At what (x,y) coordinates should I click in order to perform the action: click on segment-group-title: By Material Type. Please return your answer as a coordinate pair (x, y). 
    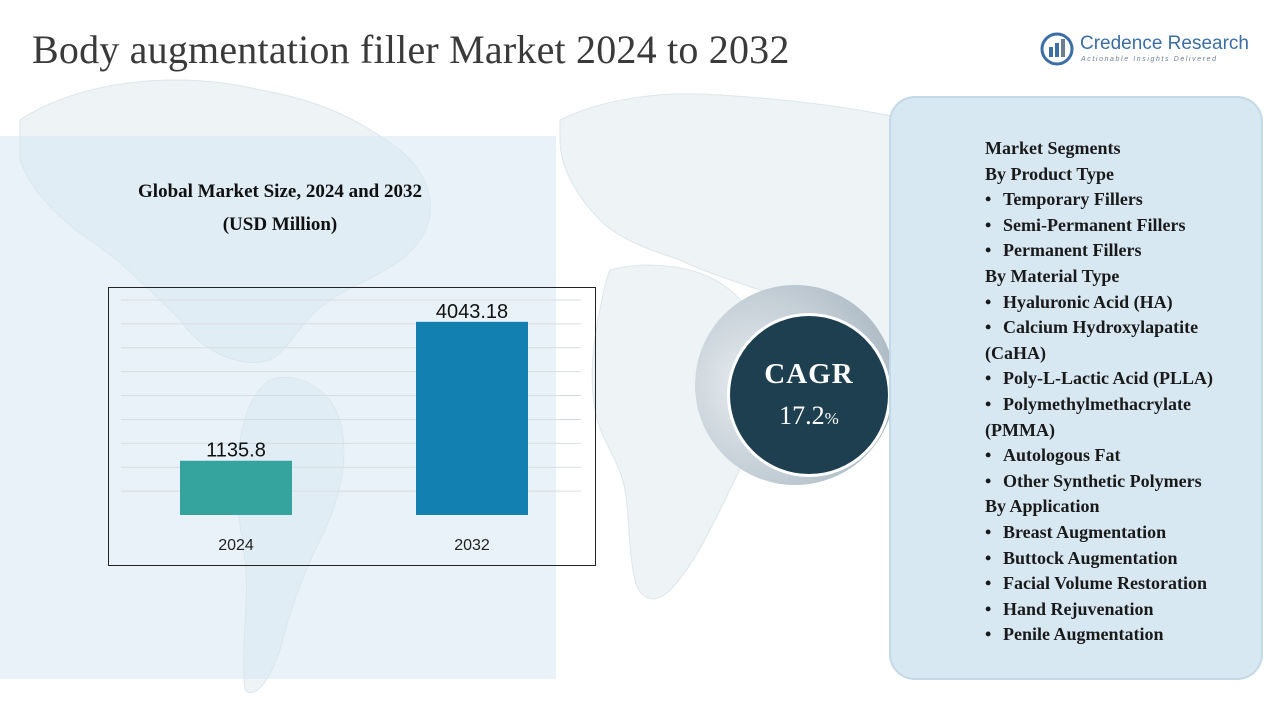
    Looking at the image, I should click on (1052, 275).